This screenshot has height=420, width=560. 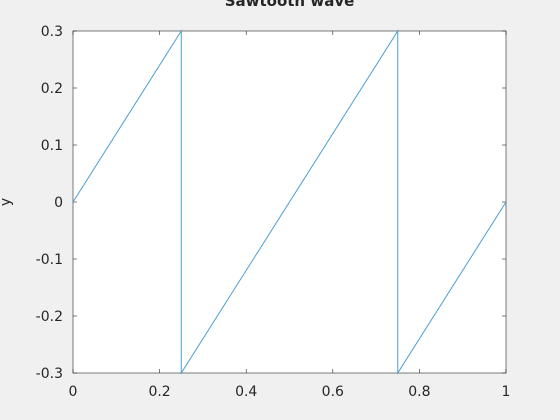 What do you see at coordinates (52, 146) in the screenshot?
I see `y-tick-label: 0.1` at bounding box center [52, 146].